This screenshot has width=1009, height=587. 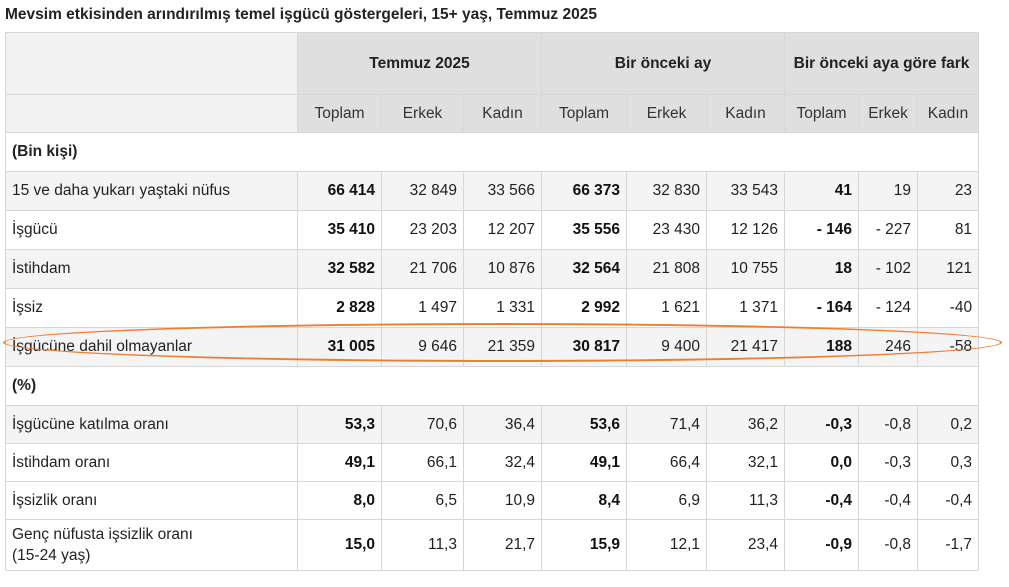 What do you see at coordinates (948, 230) in the screenshot?
I see `value-cell: 81` at bounding box center [948, 230].